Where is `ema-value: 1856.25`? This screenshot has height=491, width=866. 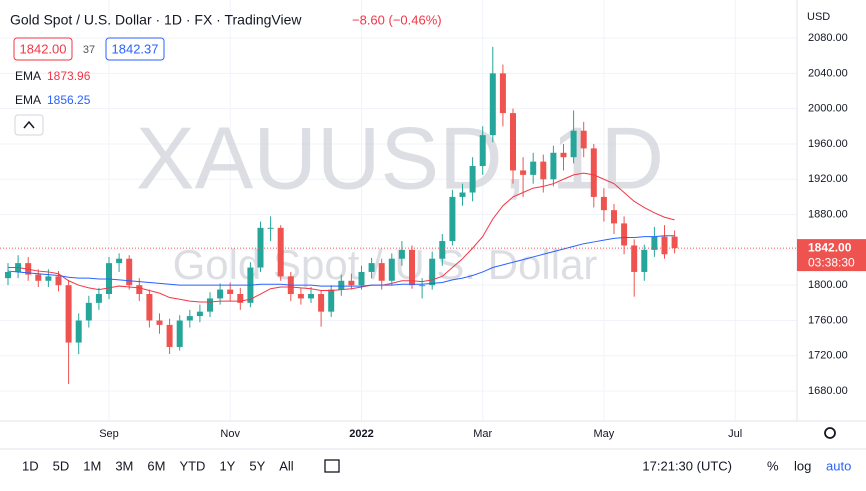
ema-value: 1856.25 is located at coordinates (69, 100).